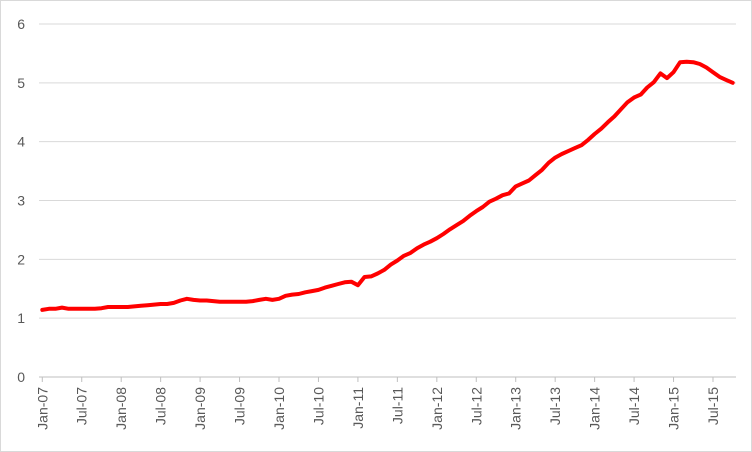  What do you see at coordinates (42, 408) in the screenshot?
I see `x-tick-label: Jan-07` at bounding box center [42, 408].